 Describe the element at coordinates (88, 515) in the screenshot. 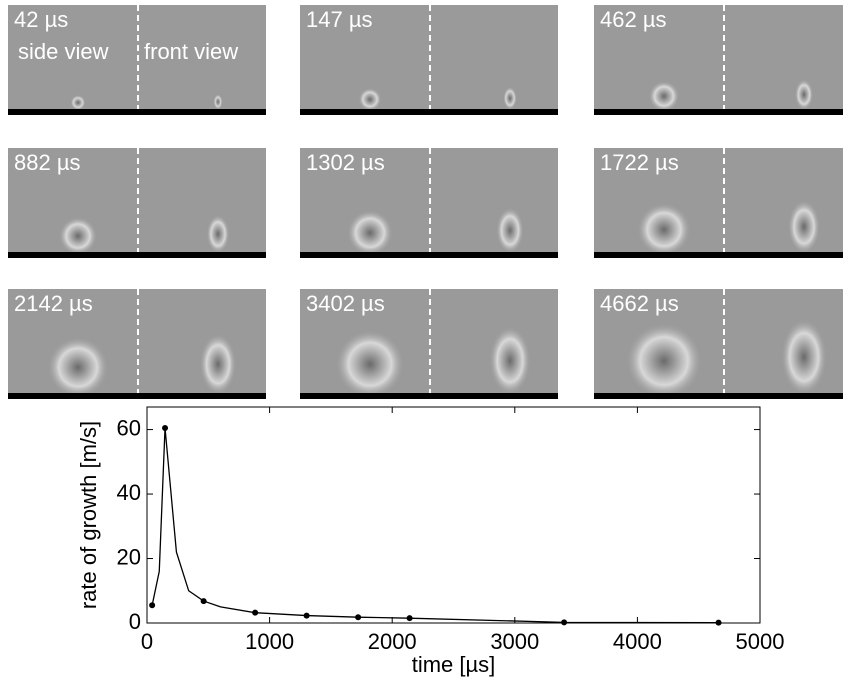

I see `y-axis-label: rate of growth [m/s]` at that location.